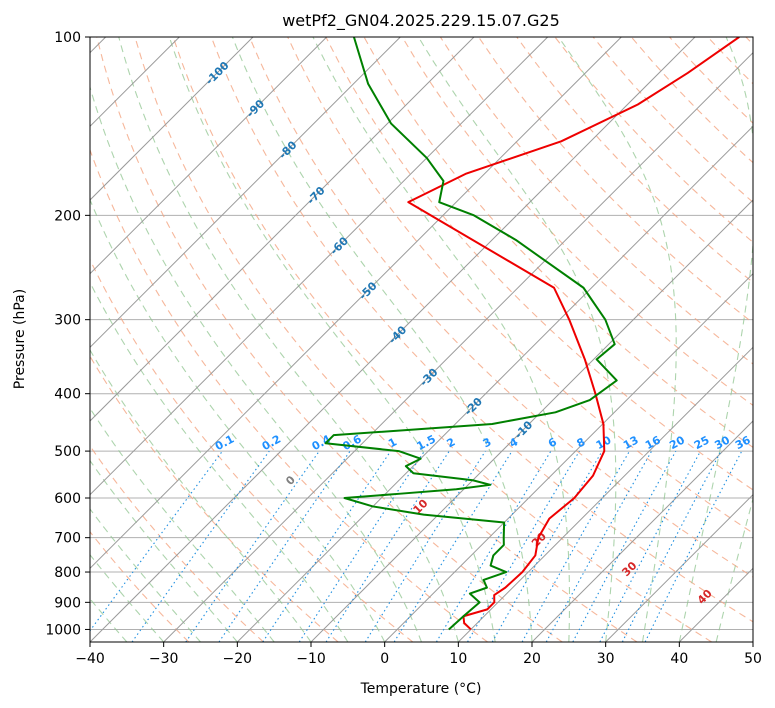 The width and height of the screenshot is (775, 708). I want to click on mixing-ratio-label: 36, so click(743, 442).